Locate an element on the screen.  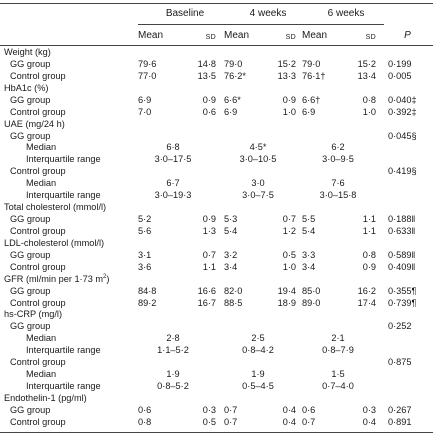
cell-w6-mean: 0·7 is located at coordinates (309, 421).